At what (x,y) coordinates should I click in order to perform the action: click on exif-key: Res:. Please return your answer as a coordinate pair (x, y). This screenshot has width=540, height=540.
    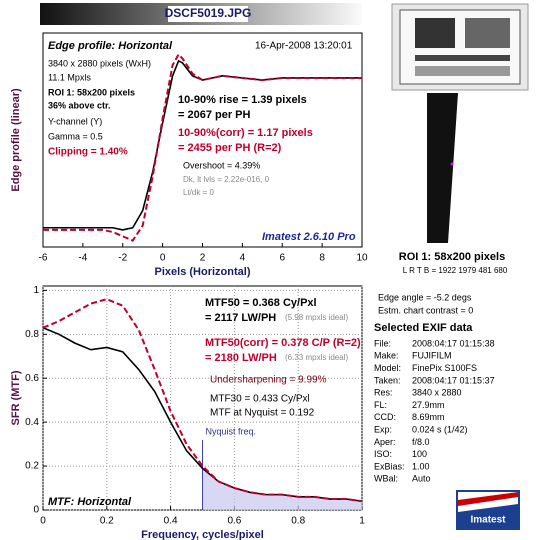
    Looking at the image, I should click on (383, 393).